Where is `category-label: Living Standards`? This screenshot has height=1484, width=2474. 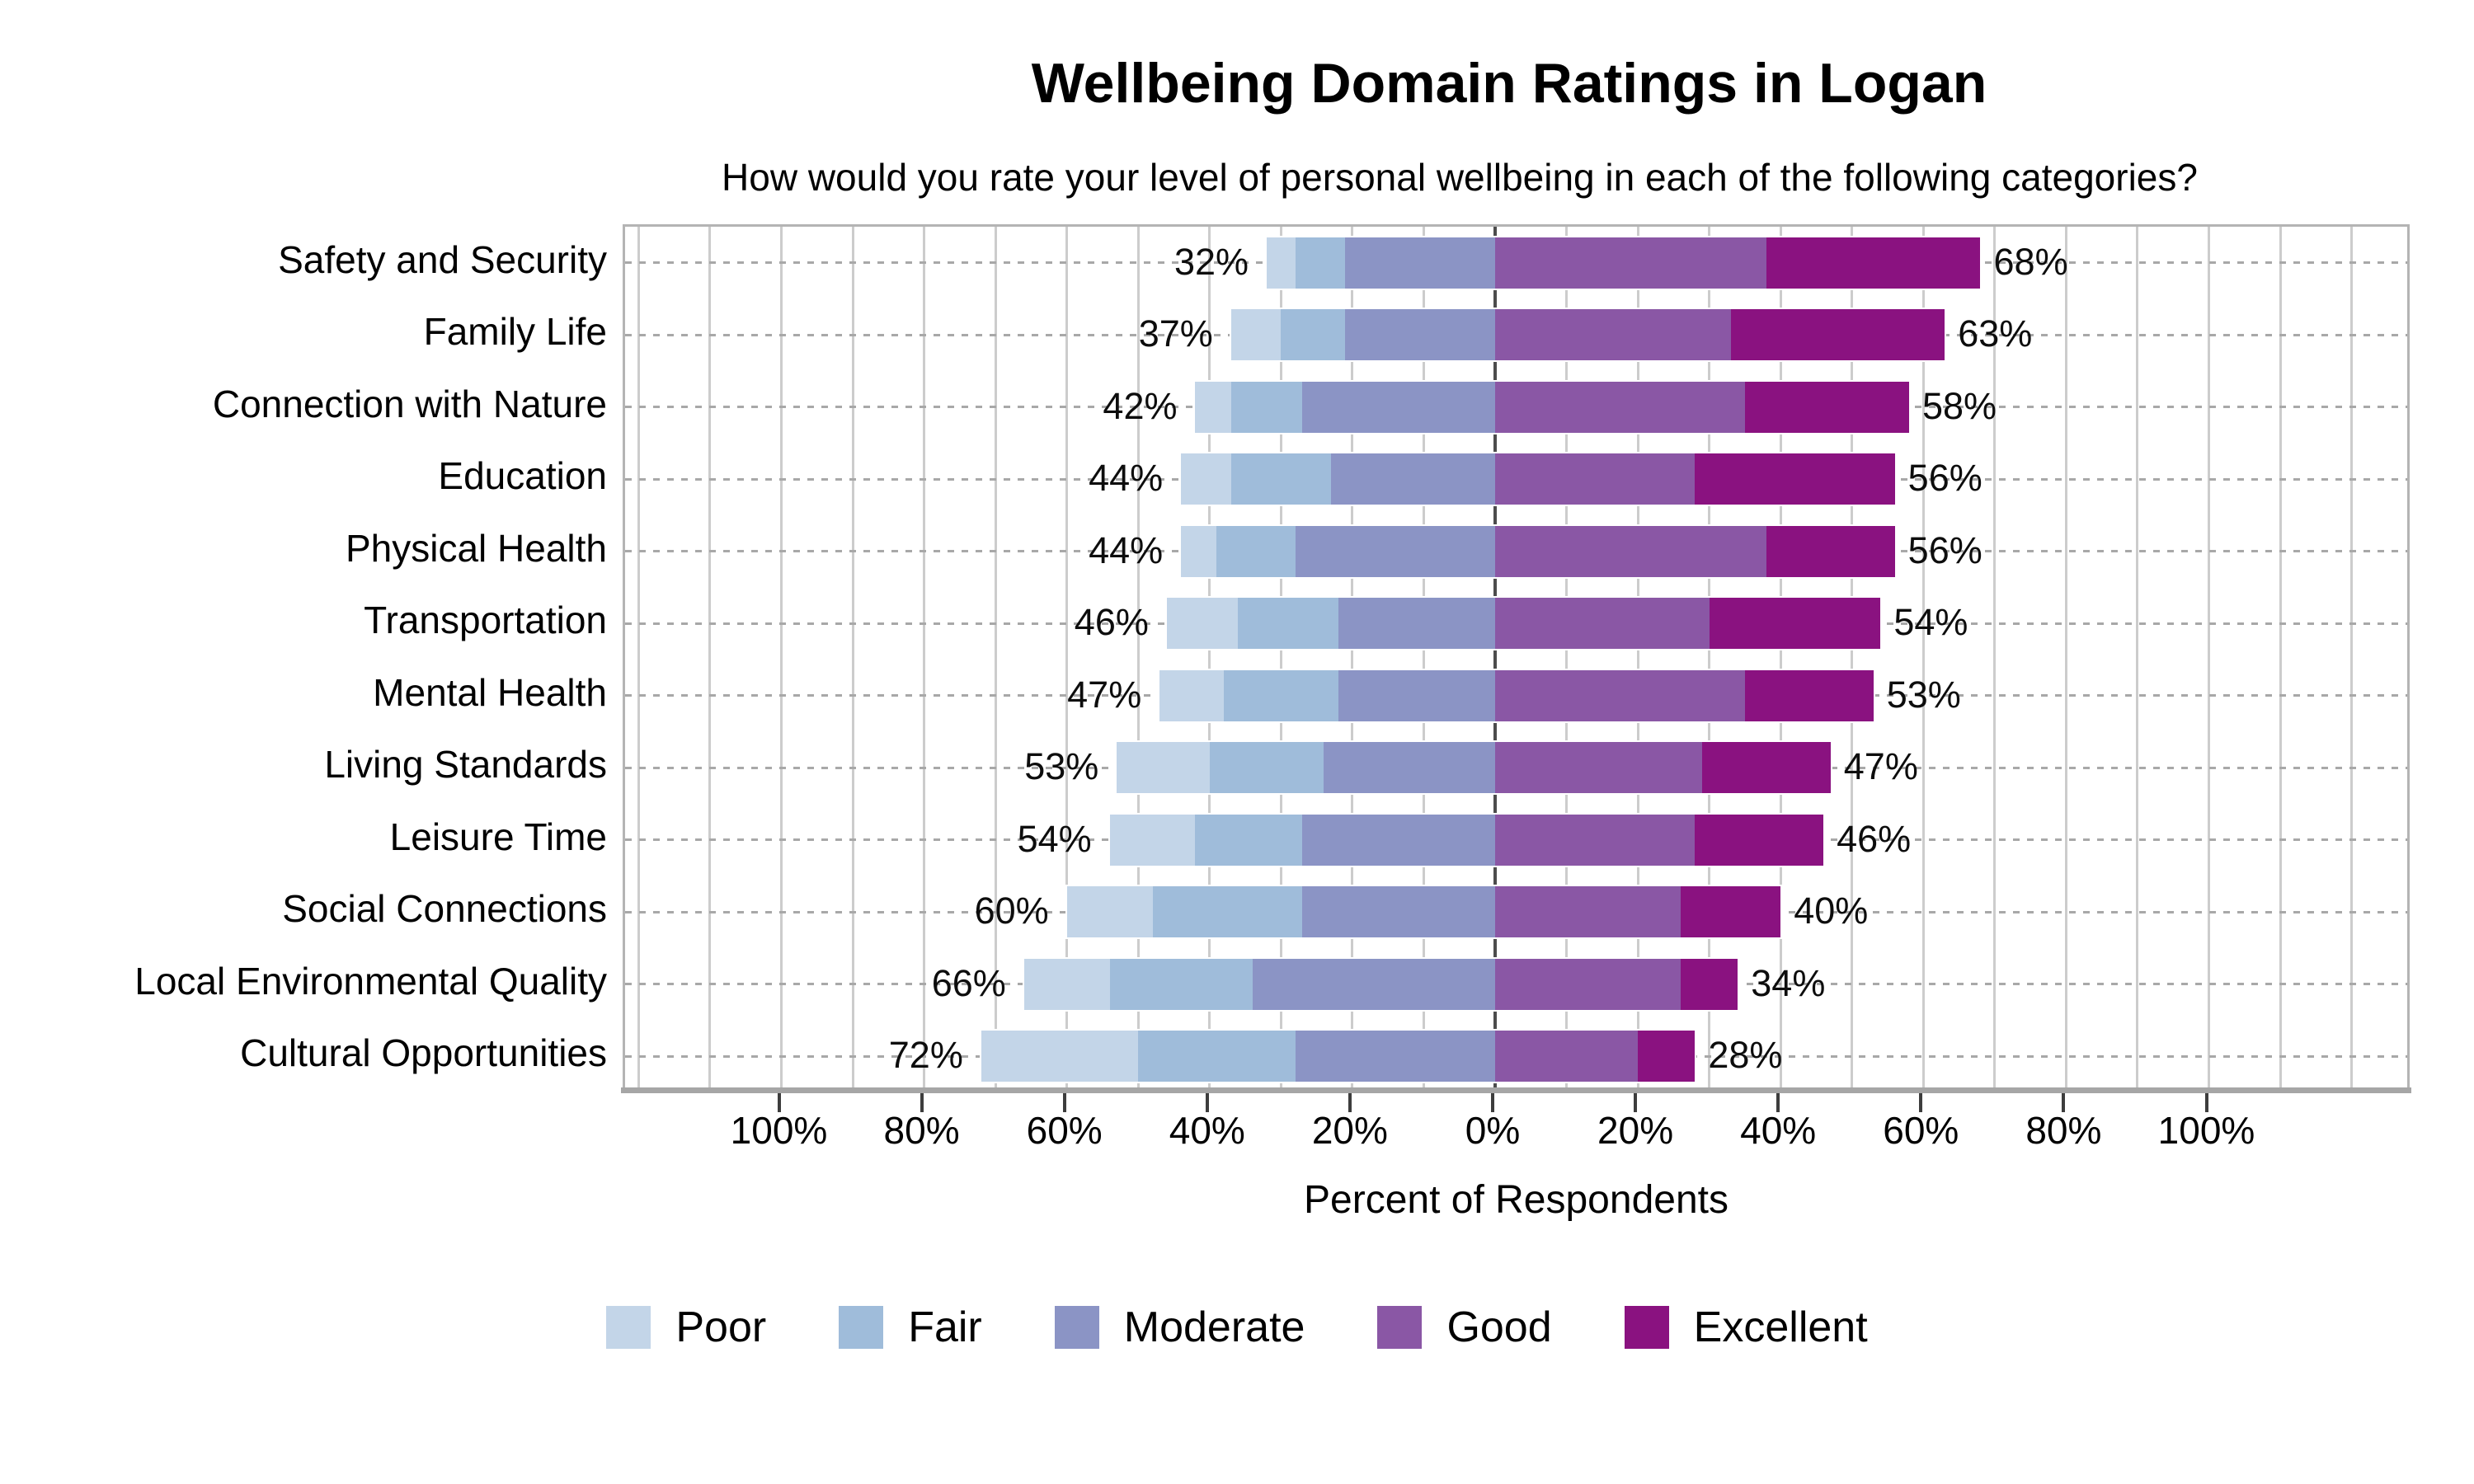 category-label: Living Standards is located at coordinates (465, 765).